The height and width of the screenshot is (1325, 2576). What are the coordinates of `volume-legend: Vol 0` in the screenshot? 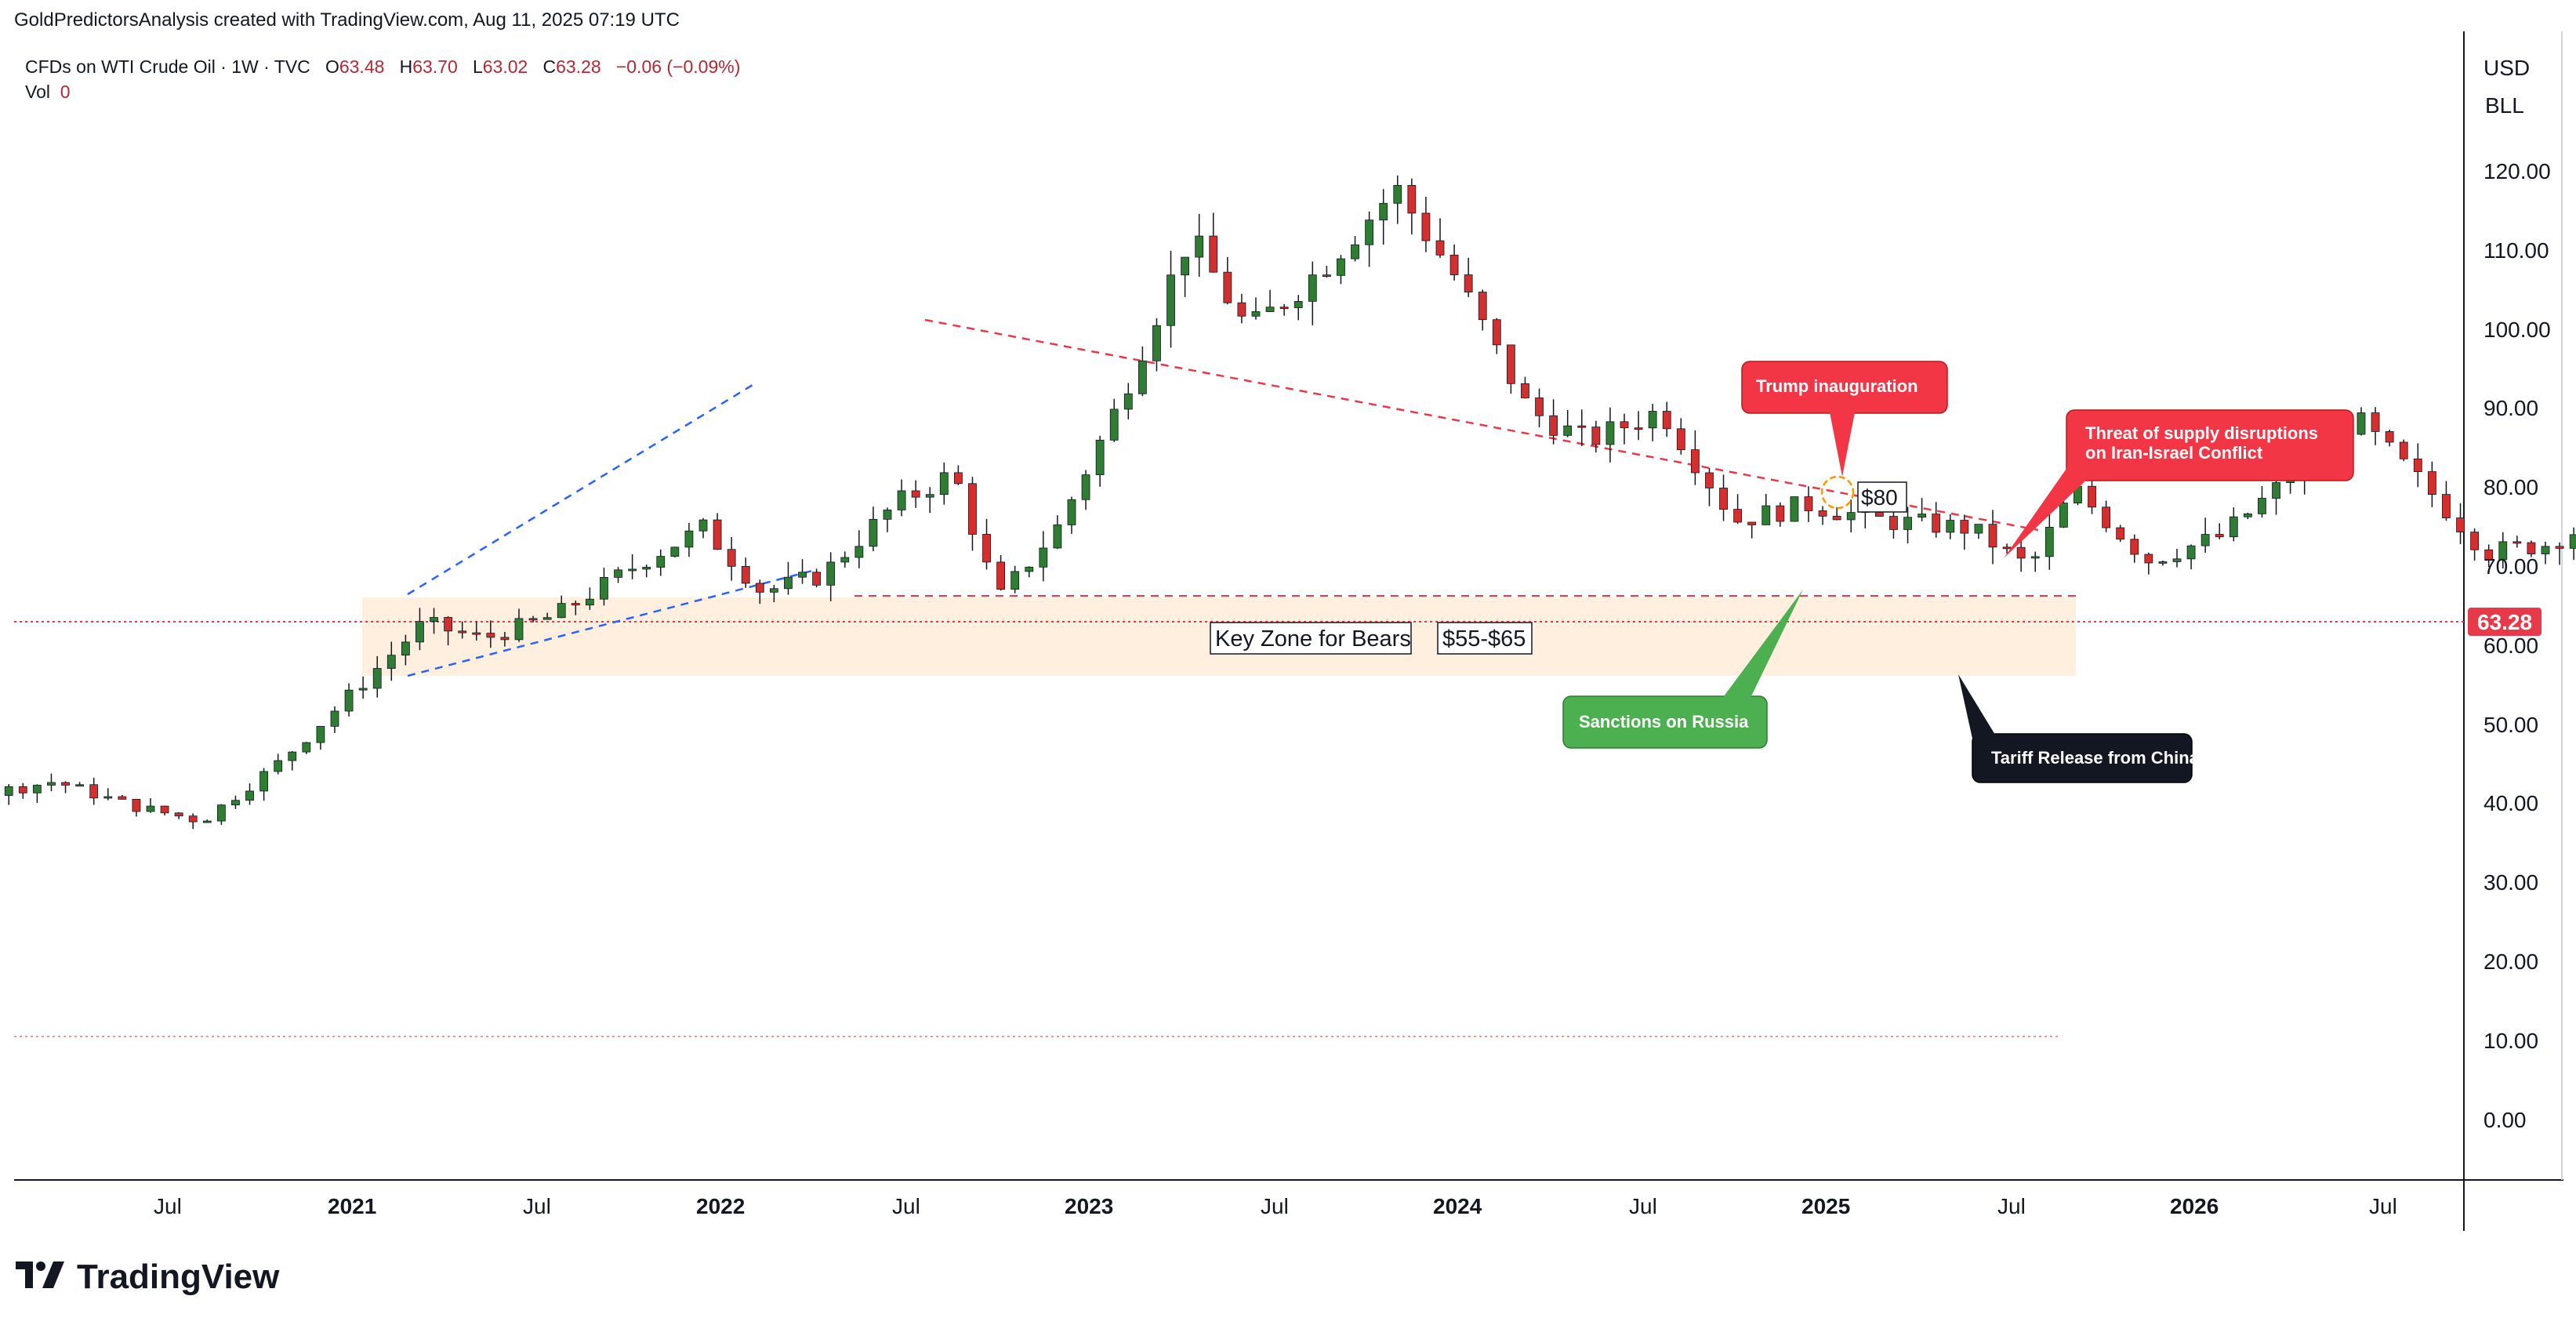 It's located at (48, 92).